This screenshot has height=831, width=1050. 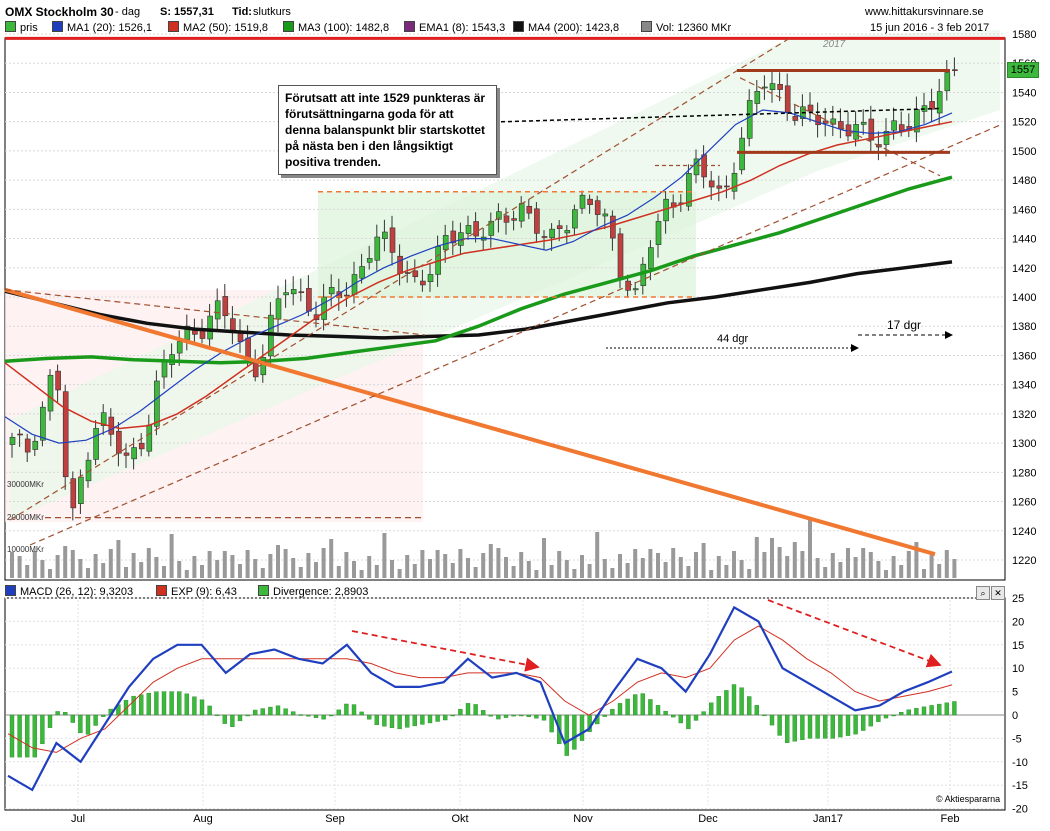 What do you see at coordinates (187, 12) in the screenshot?
I see `last-price-label: S: 1557,31` at bounding box center [187, 12].